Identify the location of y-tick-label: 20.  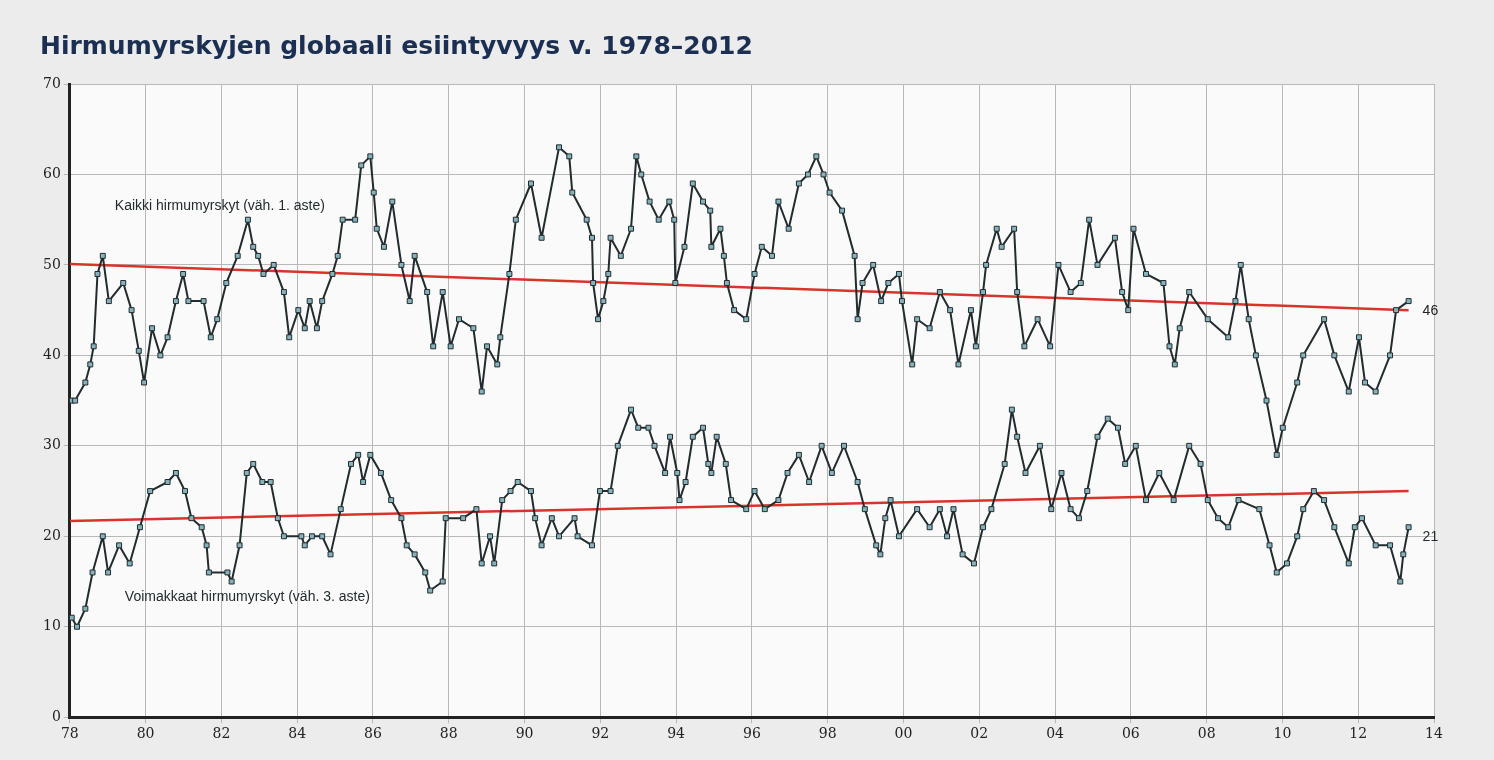
(51, 534).